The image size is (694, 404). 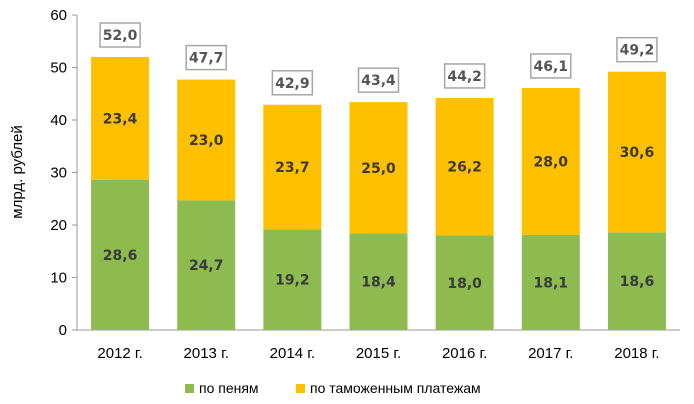 I want to click on bar-segment-label: 30,6, so click(x=637, y=153).